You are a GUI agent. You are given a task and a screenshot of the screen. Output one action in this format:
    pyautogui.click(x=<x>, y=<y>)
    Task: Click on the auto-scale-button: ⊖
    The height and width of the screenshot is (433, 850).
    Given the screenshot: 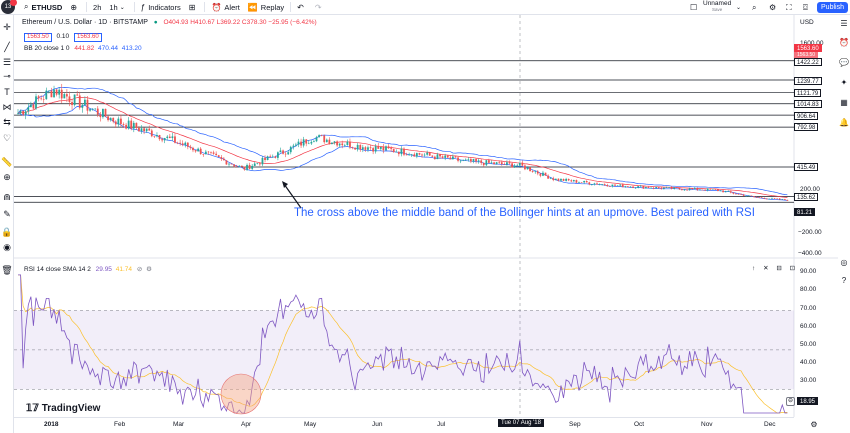 What is the action you would take?
    pyautogui.click(x=790, y=401)
    